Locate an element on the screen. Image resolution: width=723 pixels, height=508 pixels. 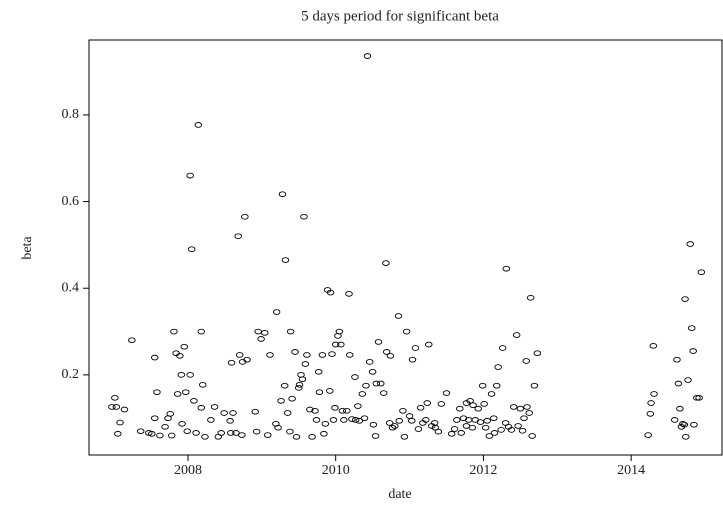
y-tick-label: 0.4 is located at coordinates (71, 287).